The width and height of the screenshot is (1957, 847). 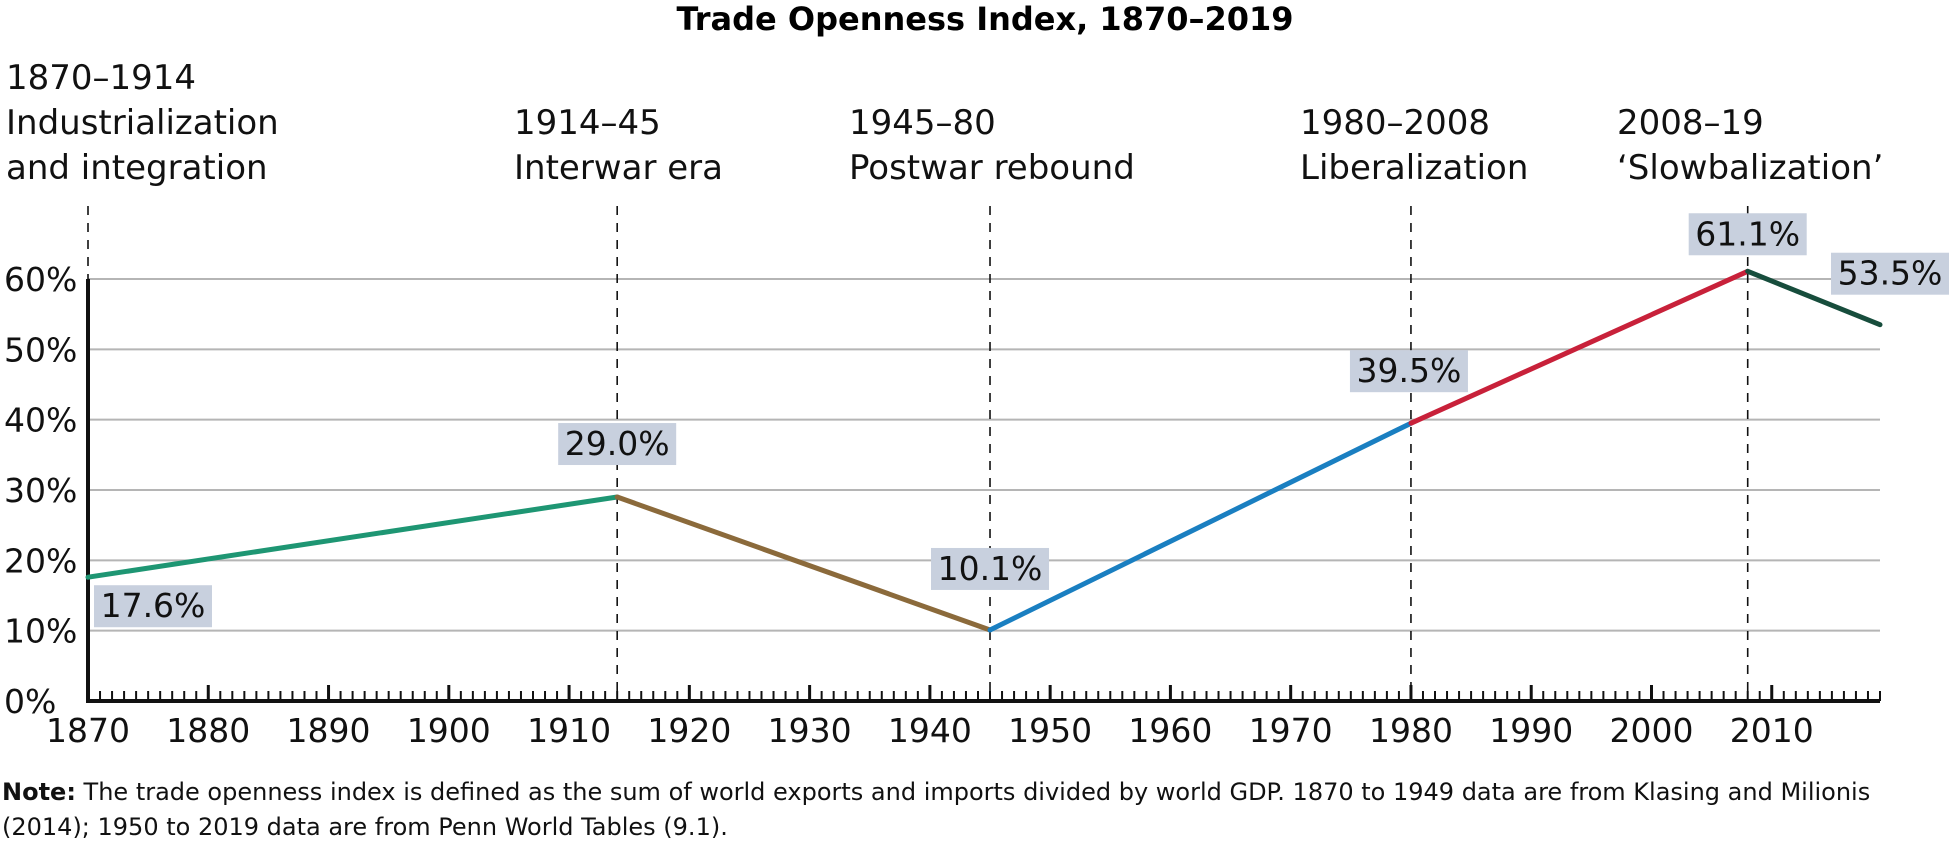 What do you see at coordinates (40, 631) in the screenshot?
I see `y-tick-label: 10%` at bounding box center [40, 631].